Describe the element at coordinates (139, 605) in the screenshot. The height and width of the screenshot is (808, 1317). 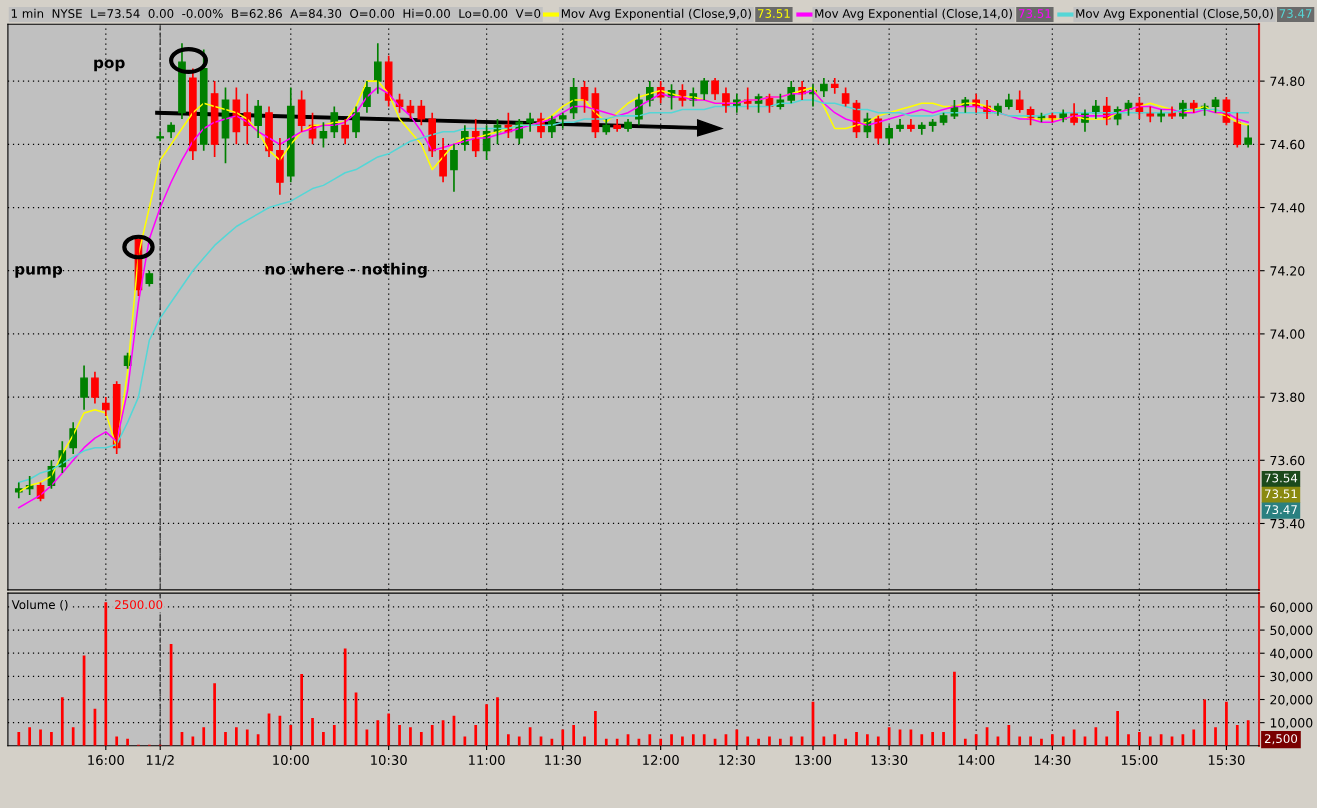
I see `annotation: 2500.00` at that location.